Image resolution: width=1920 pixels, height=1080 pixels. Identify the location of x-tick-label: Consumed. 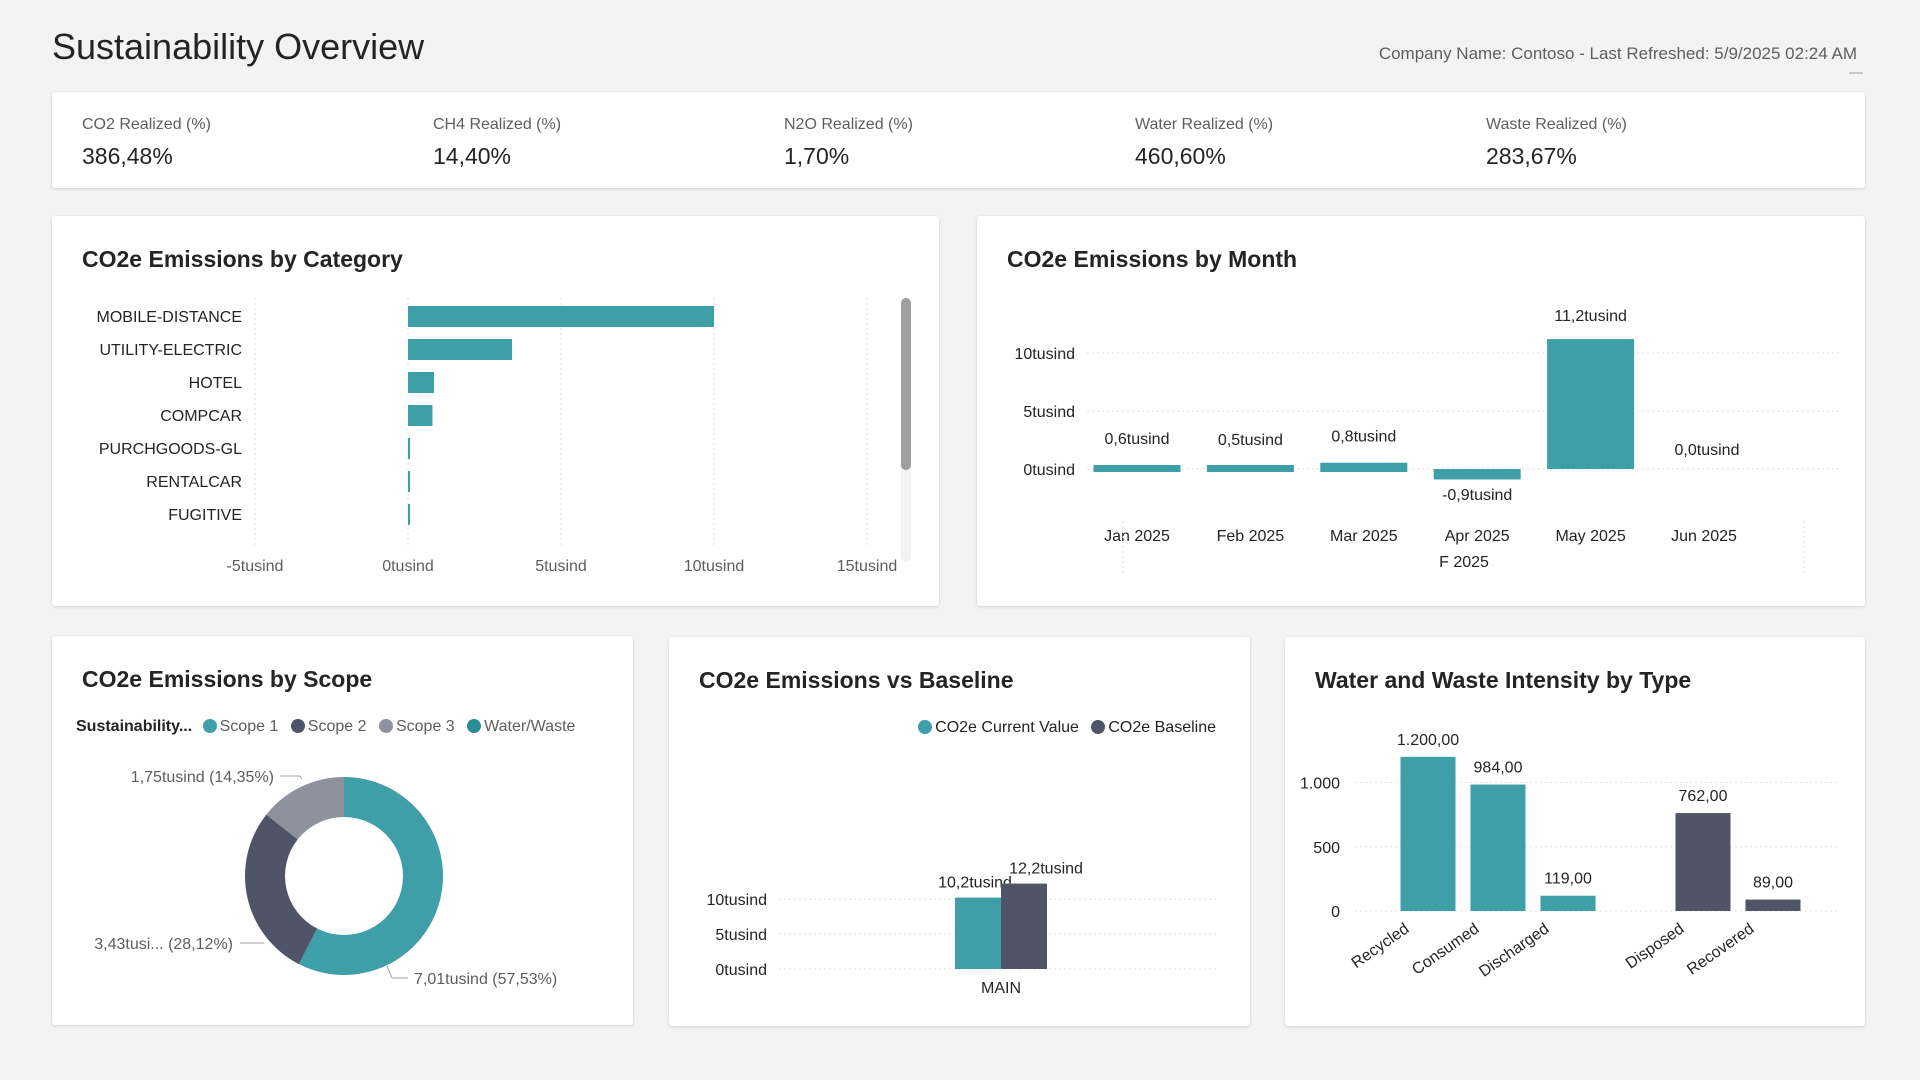
(1445, 949).